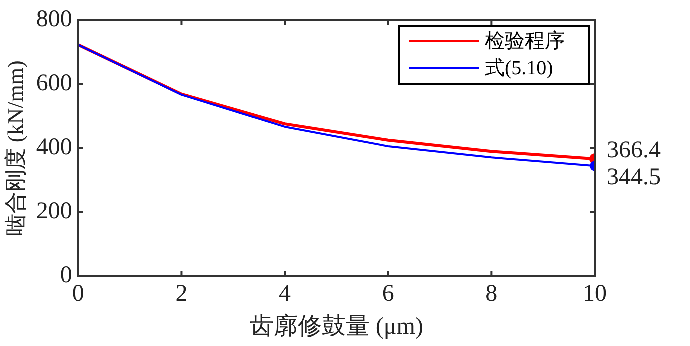 This screenshot has height=346, width=690. What do you see at coordinates (15, 148) in the screenshot?
I see `y-axis-title: 啮合刚度 (kN/mm)` at bounding box center [15, 148].